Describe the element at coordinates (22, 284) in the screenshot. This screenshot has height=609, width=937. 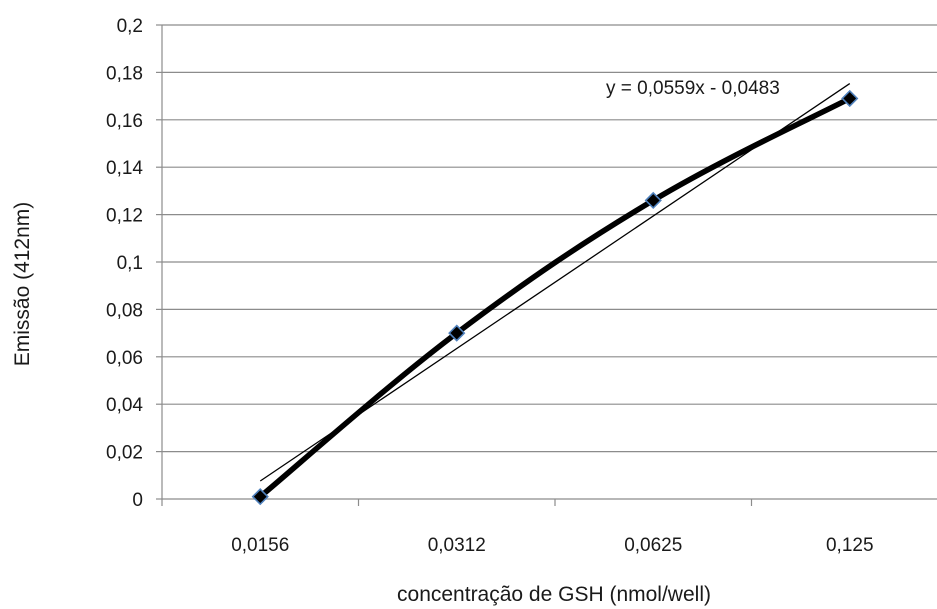
I see `y-axis-title: Emissão (412nm)` at that location.